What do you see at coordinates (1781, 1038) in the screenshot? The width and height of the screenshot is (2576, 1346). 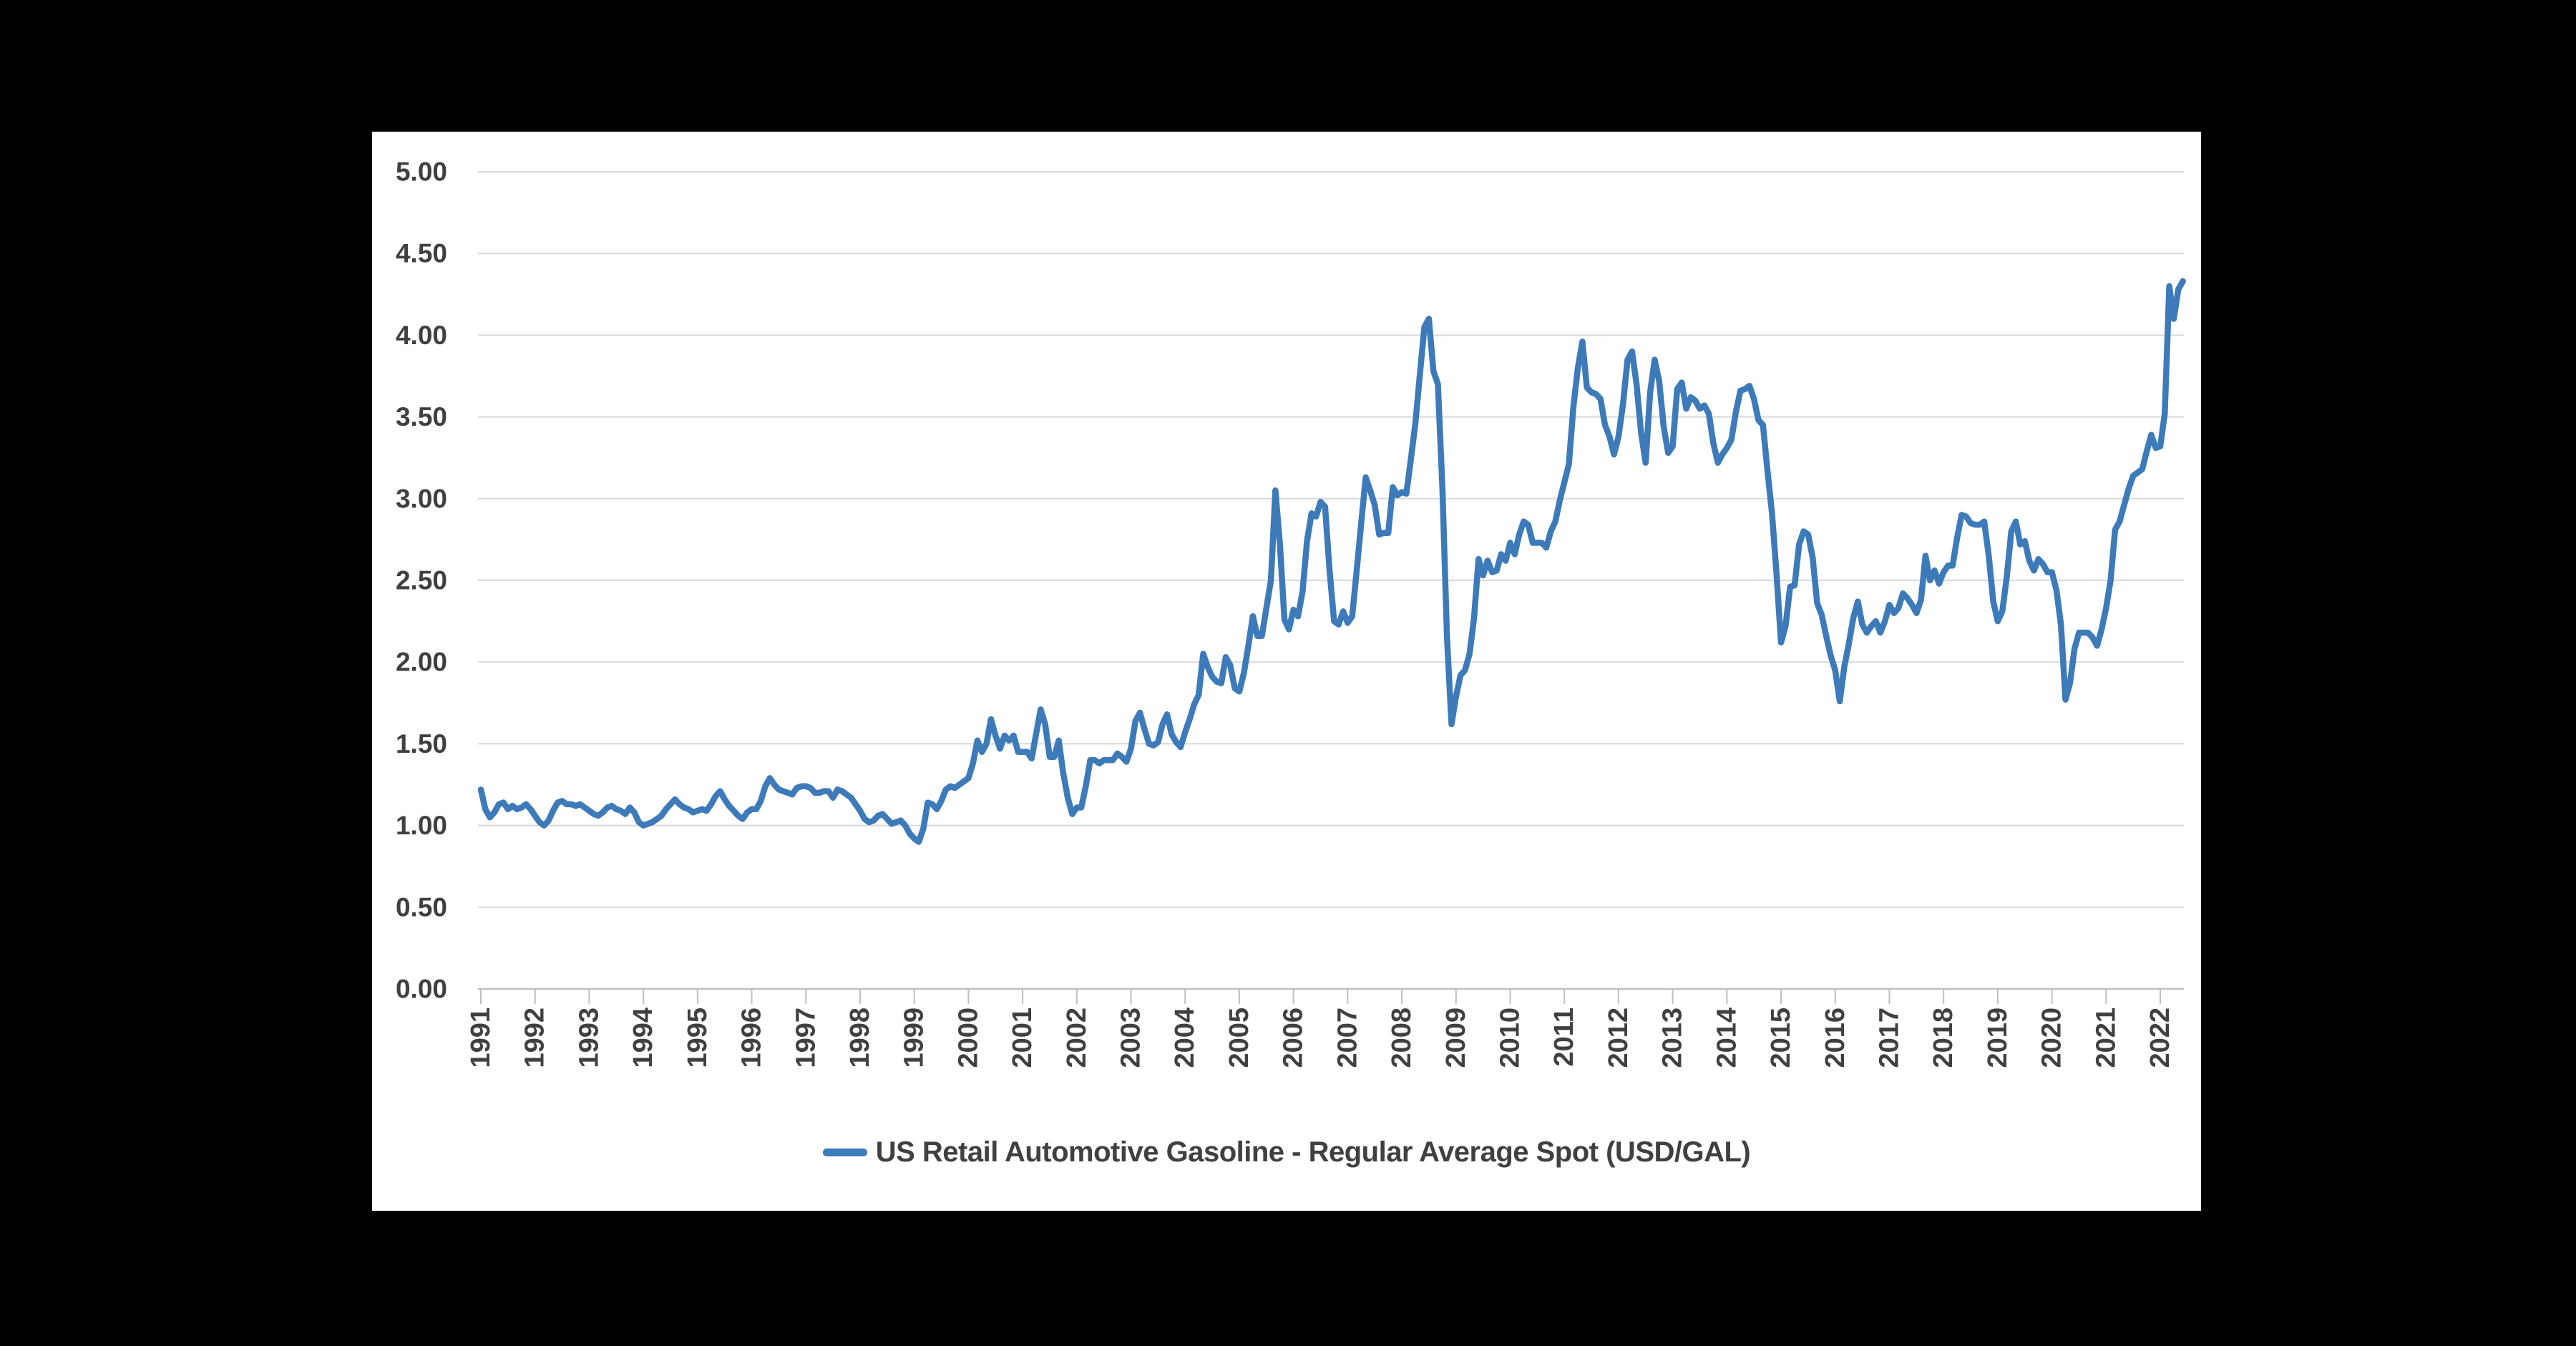 I see `x-tick-label: 2015` at bounding box center [1781, 1038].